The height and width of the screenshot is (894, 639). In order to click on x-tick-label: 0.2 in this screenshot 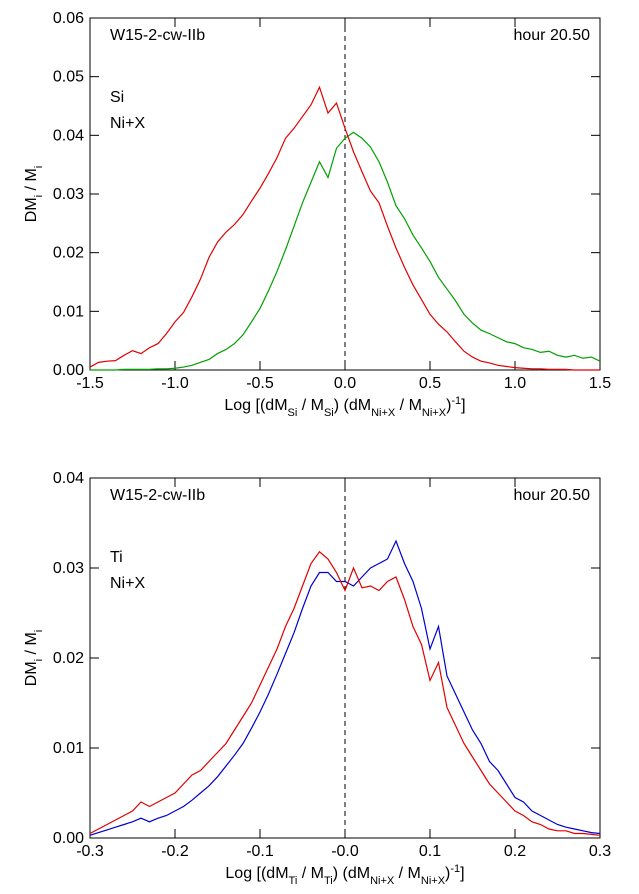, I will do `click(515, 851)`.